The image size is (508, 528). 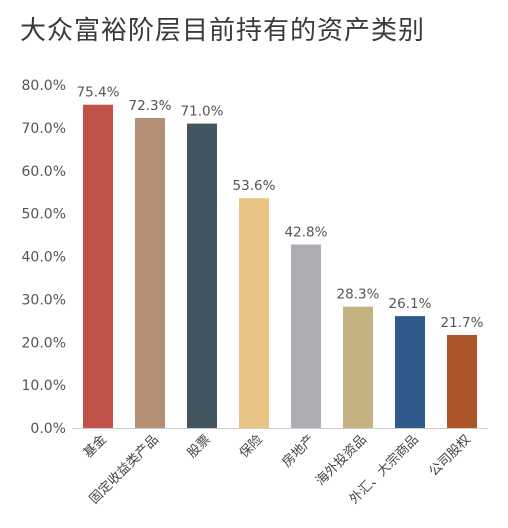 What do you see at coordinates (44, 129) in the screenshot?
I see `y-tick-label: 70.0%` at bounding box center [44, 129].